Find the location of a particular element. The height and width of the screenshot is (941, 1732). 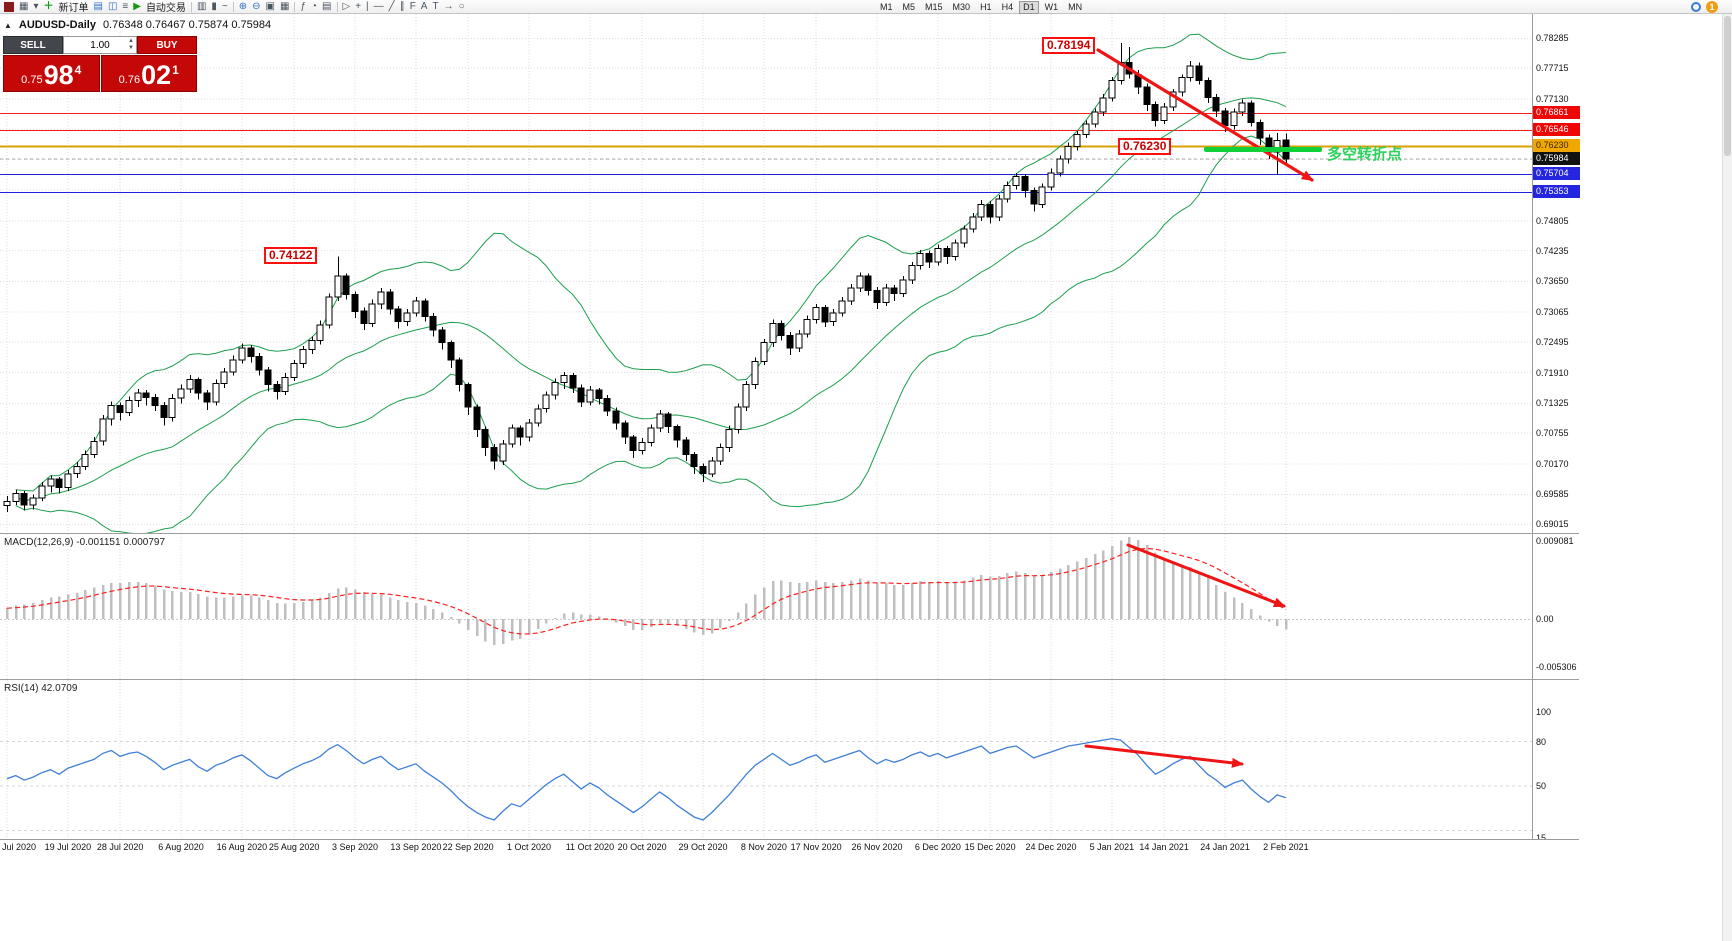

chart-list-caret-icon: ▾ is located at coordinates (36, 6).